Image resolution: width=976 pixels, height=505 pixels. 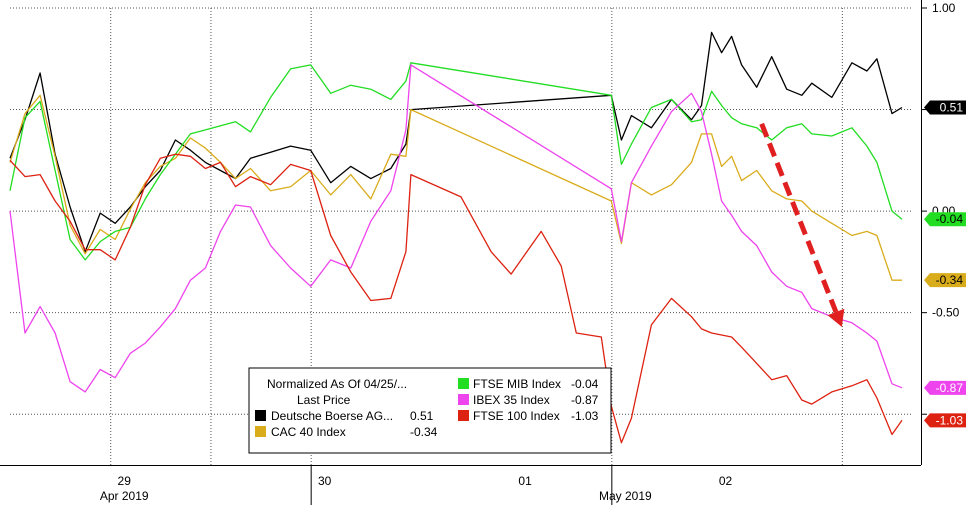 What do you see at coordinates (422, 416) in the screenshot?
I see `legend-value-deutsche-boerse: 0.51` at bounding box center [422, 416].